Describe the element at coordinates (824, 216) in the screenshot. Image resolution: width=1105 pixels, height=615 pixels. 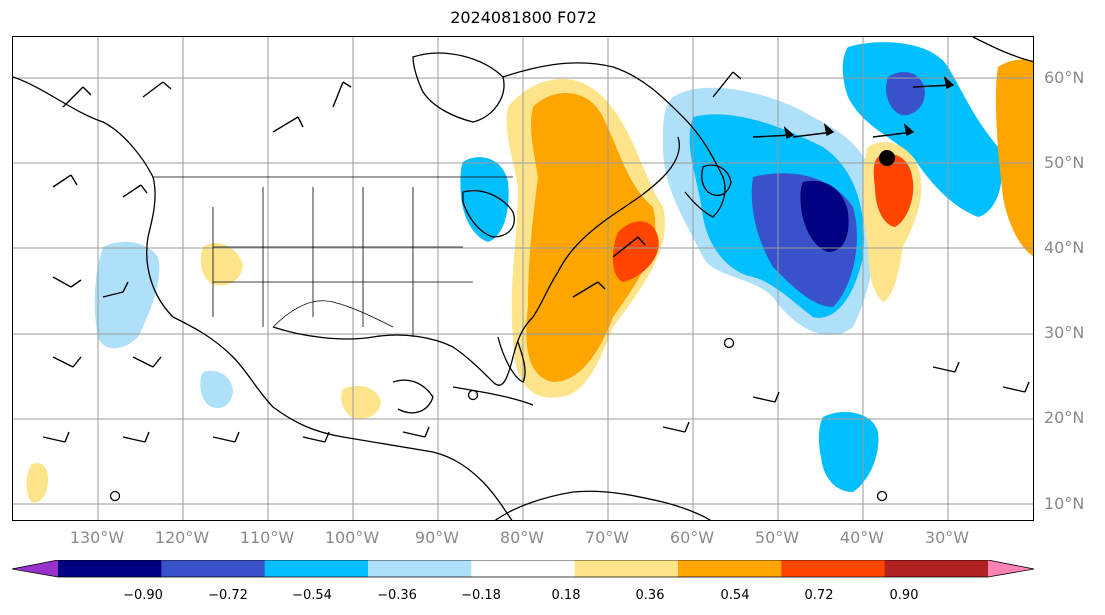
I see `negative-anomaly-core` at that location.